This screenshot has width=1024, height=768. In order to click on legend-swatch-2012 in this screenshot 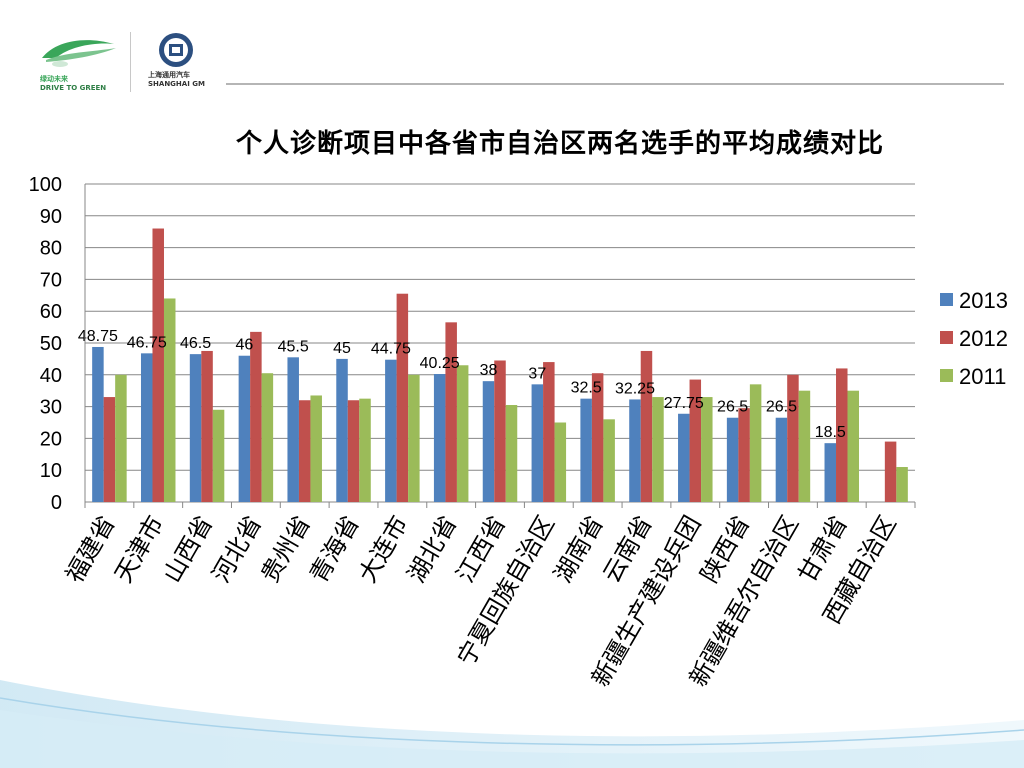, I will do `click(946, 337)`.